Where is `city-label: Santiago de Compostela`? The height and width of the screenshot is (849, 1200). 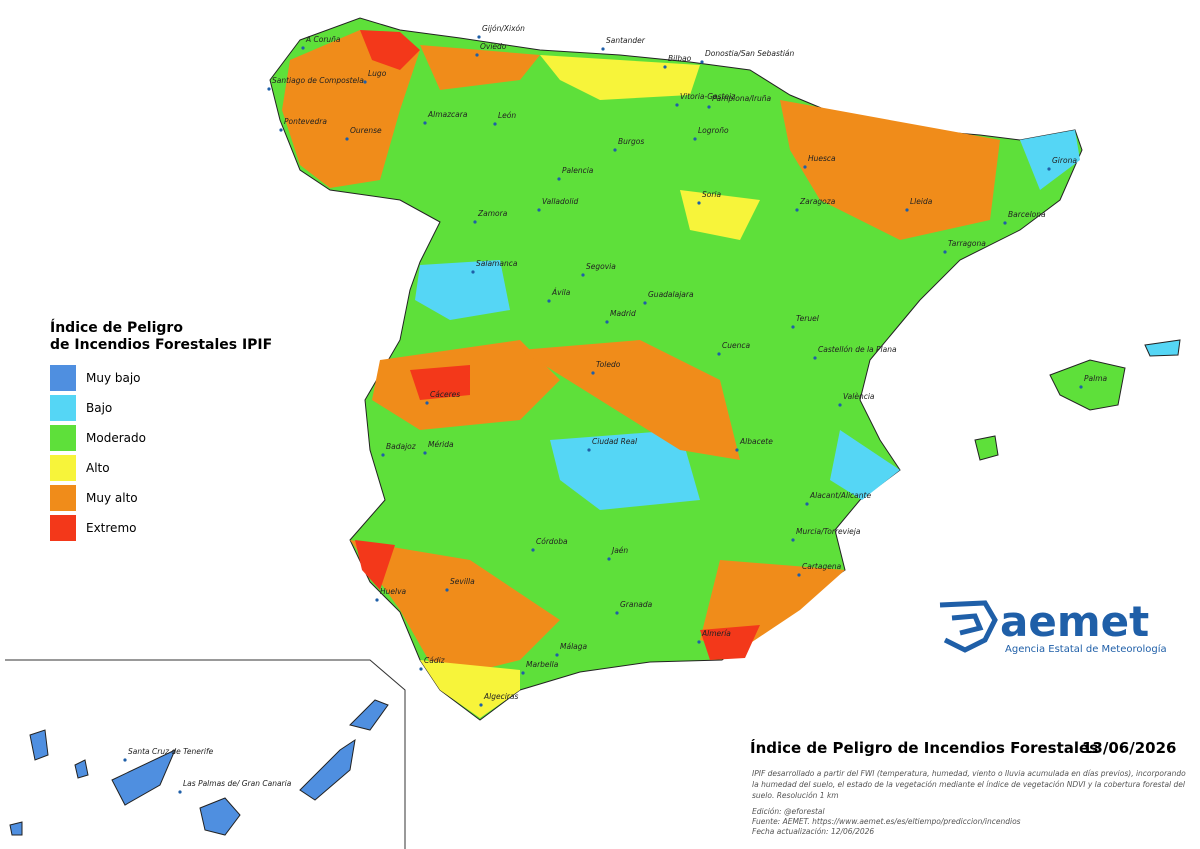
city-label: Santiago de Compostela is located at coordinates (318, 80).